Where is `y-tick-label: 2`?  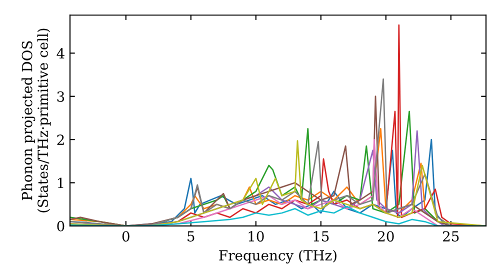 y-tick-label: 2 is located at coordinates (60, 139).